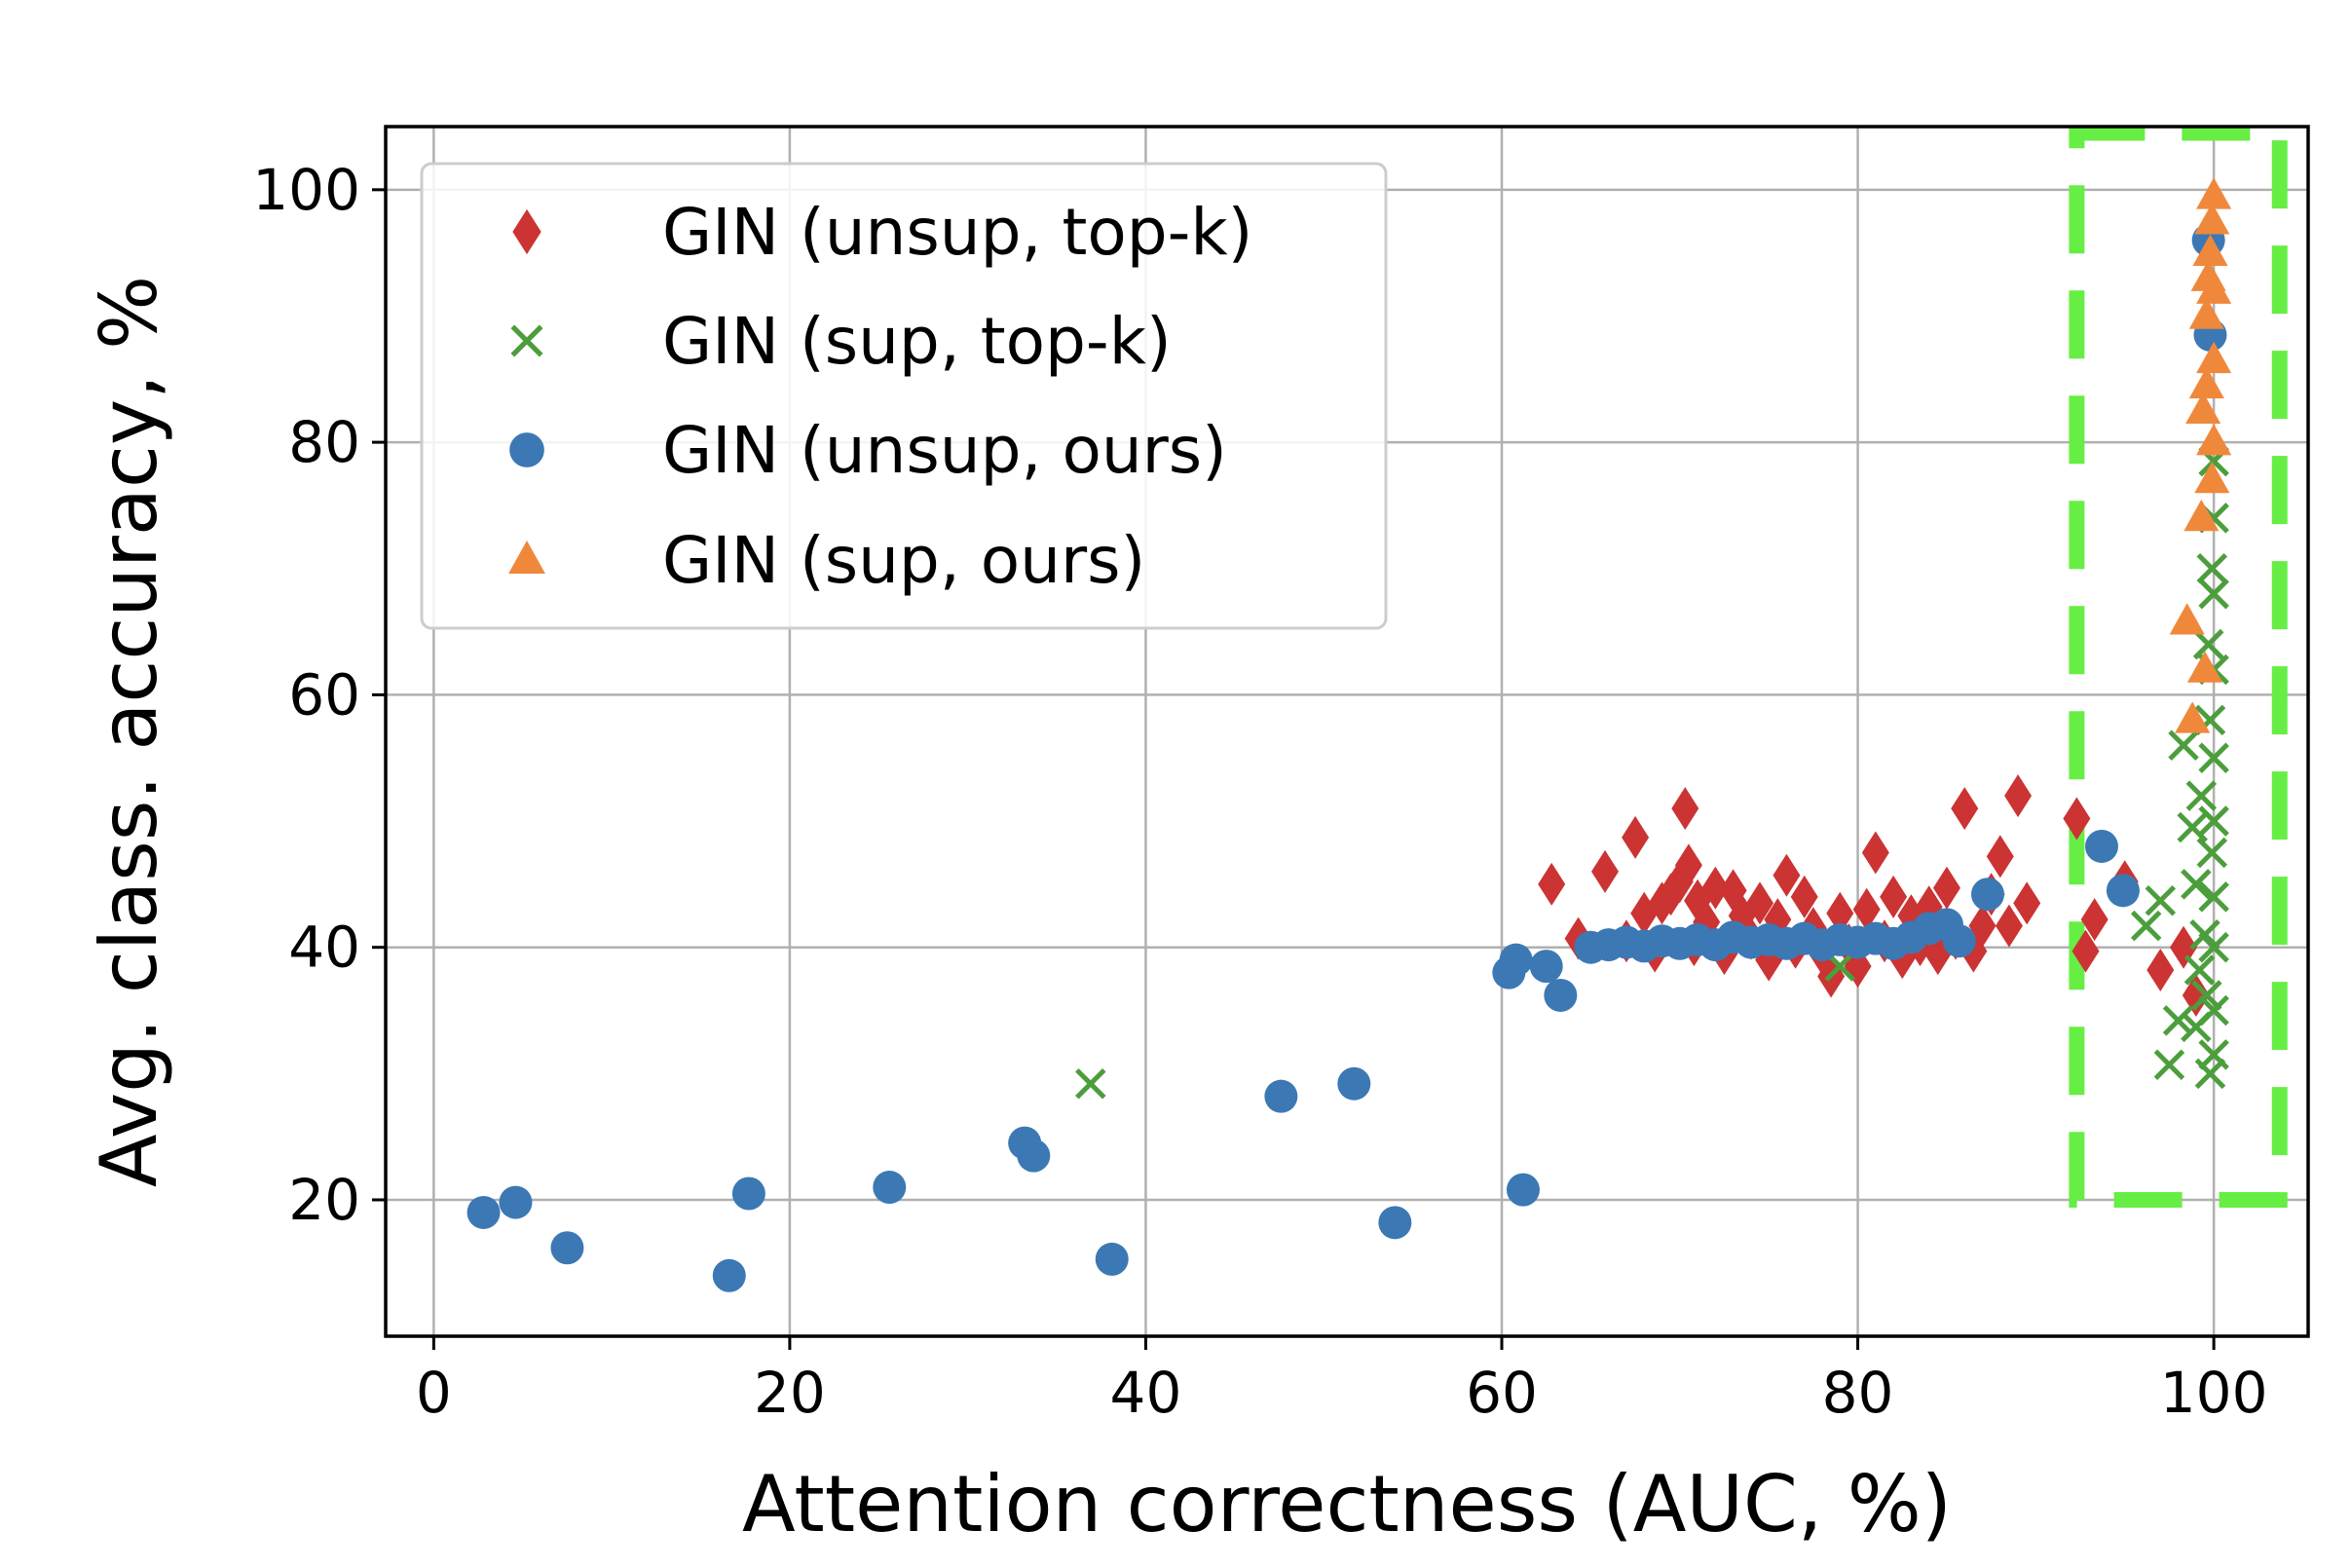 This screenshot has width=2351, height=1568. Describe the element at coordinates (434, 1393) in the screenshot. I see `x-tick-label: 0` at that location.